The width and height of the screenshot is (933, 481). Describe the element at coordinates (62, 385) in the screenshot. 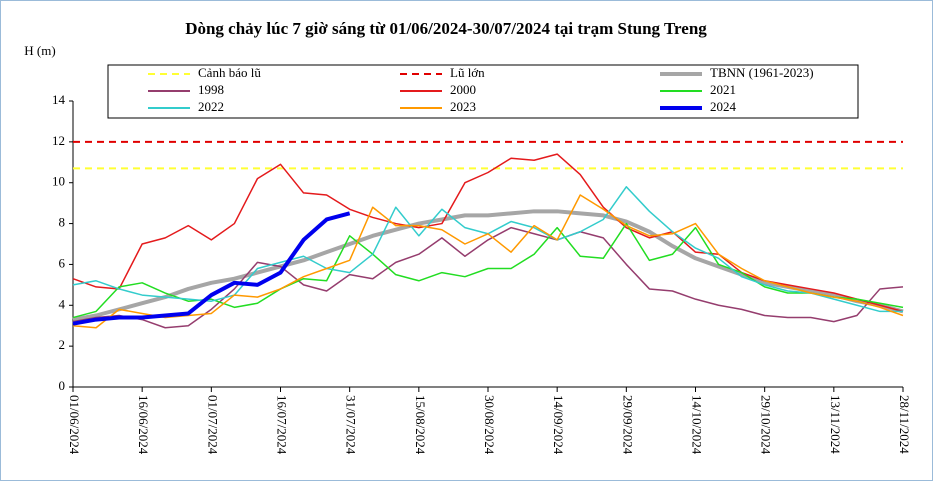

I see `y-tick-label: 0` at that location.